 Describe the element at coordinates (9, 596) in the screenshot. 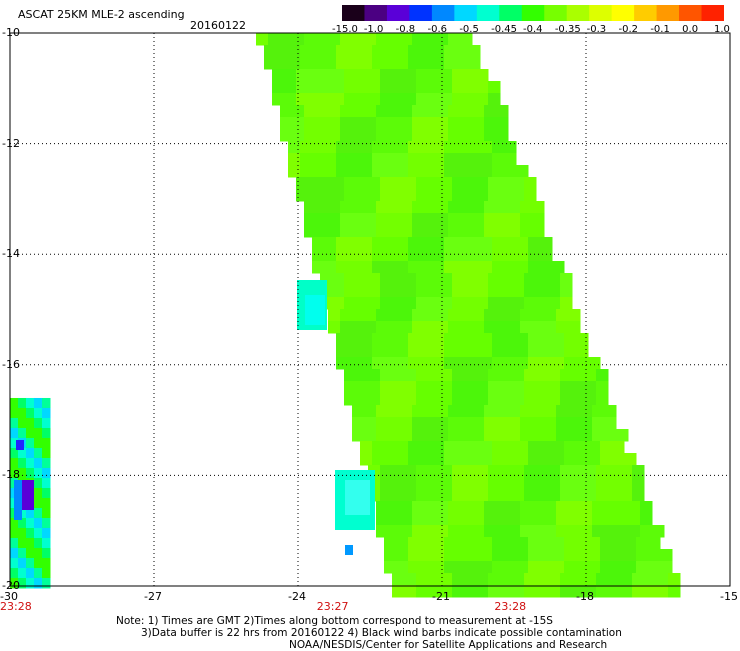

I see `lon-tick-label: -30` at that location.